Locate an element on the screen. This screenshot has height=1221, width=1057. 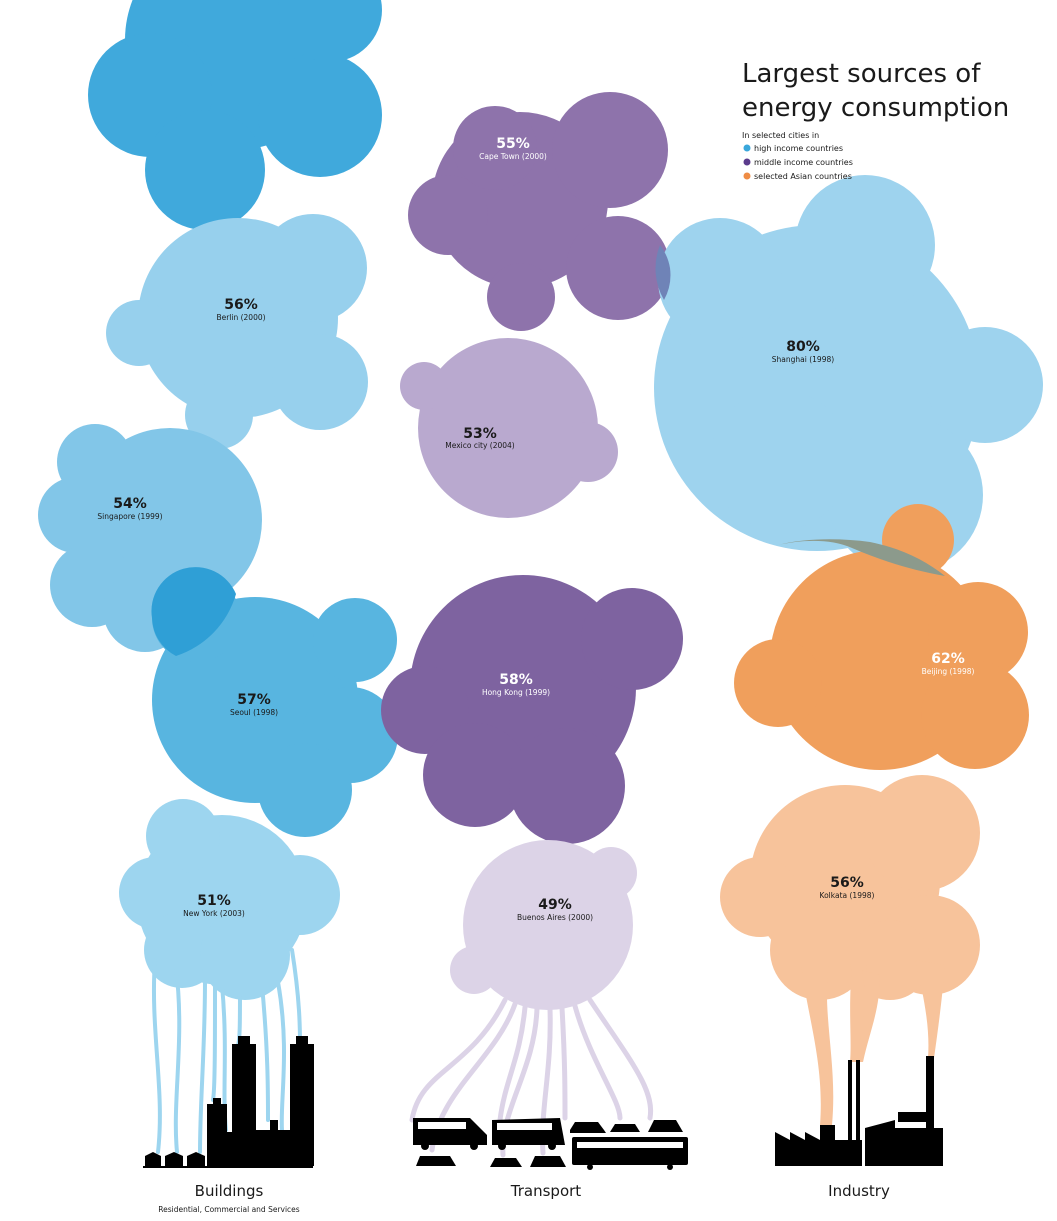
bubble-shanghai is located at coordinates (848, 374).